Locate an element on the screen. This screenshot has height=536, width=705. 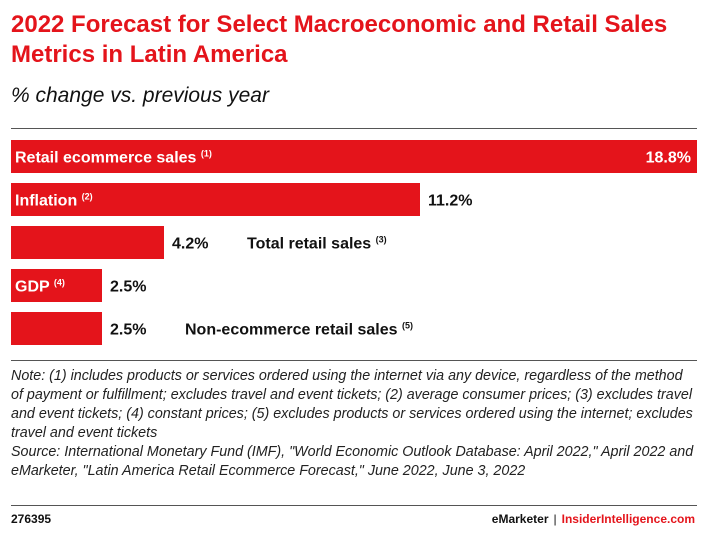
notes-divider is located at coordinates (354, 360).